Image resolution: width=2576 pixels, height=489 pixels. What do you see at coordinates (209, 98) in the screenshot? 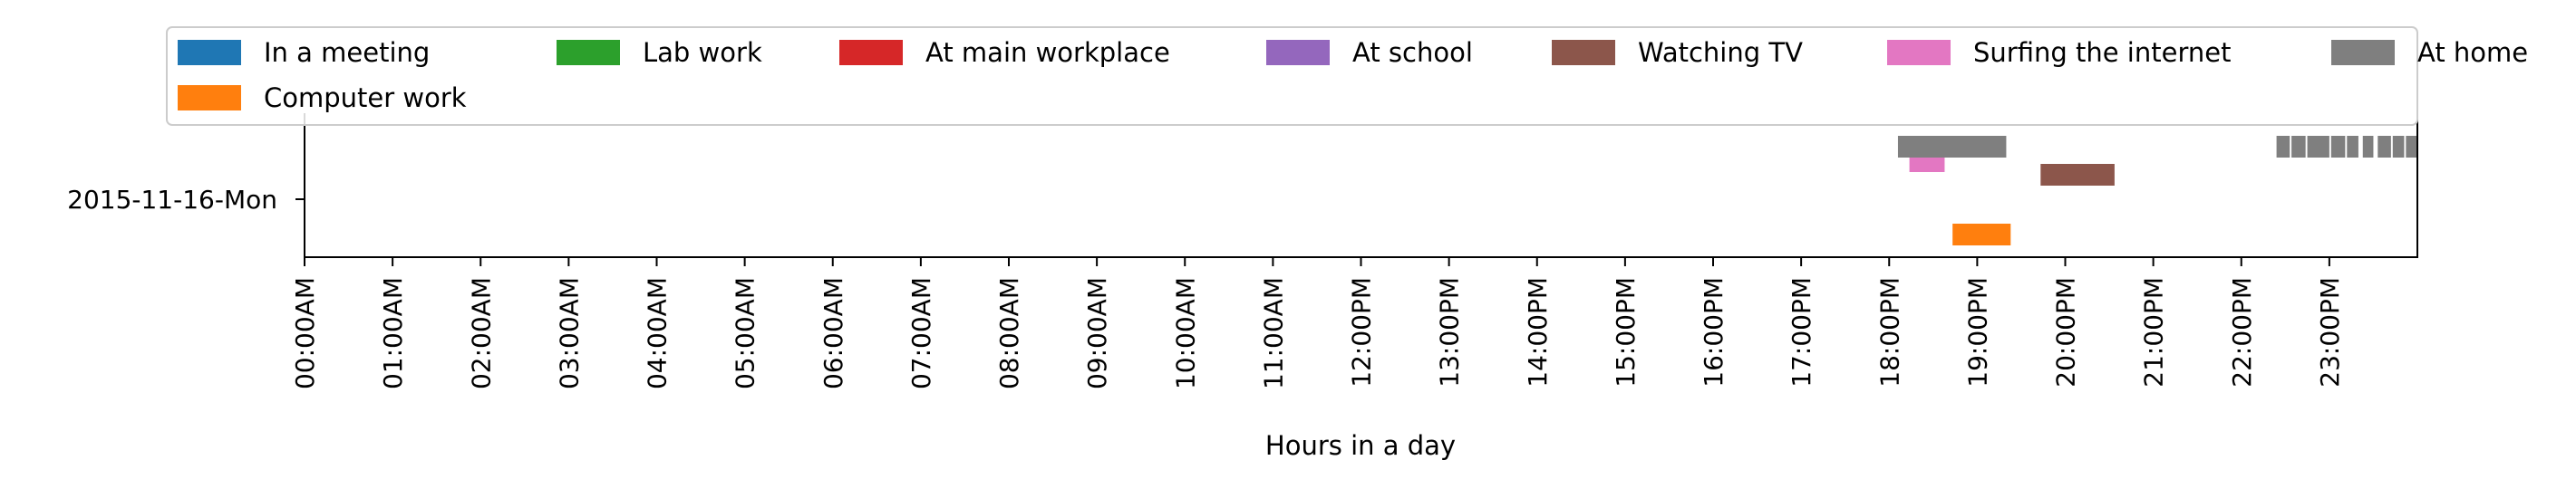
I see `legend-swatch-computer-work` at bounding box center [209, 98].